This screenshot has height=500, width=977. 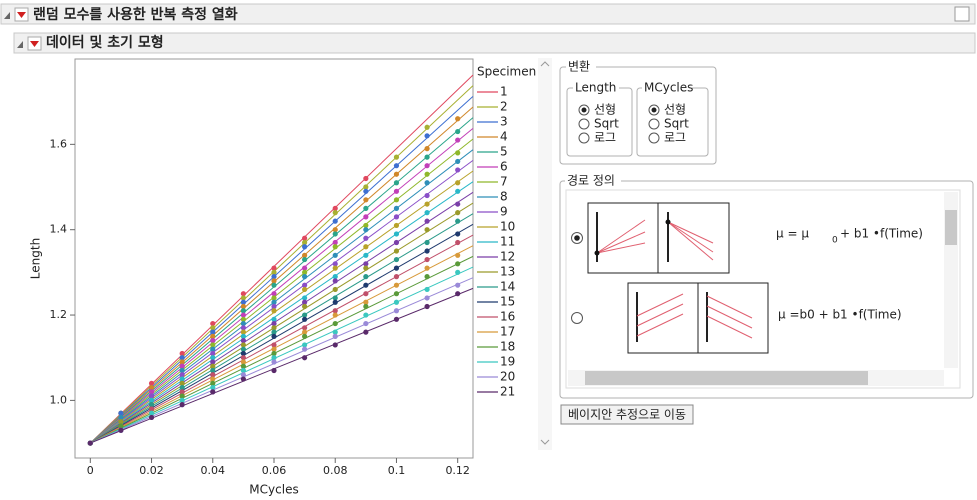 What do you see at coordinates (726, 378) in the screenshot?
I see `h-thumb` at bounding box center [726, 378].